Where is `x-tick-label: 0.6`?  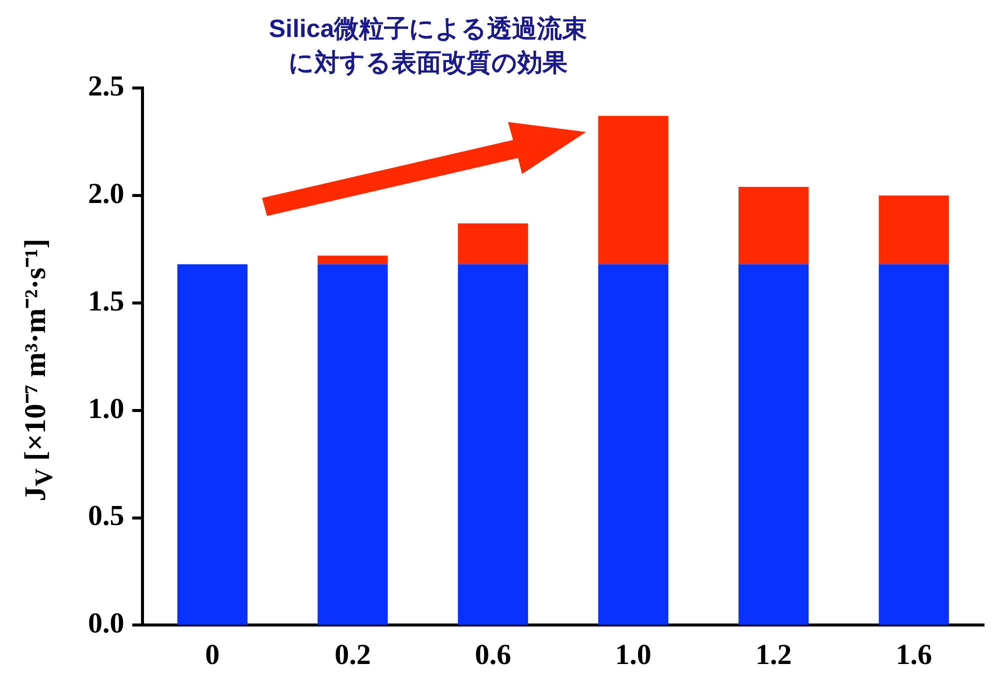
x-tick-label: 0.6 is located at coordinates (493, 655).